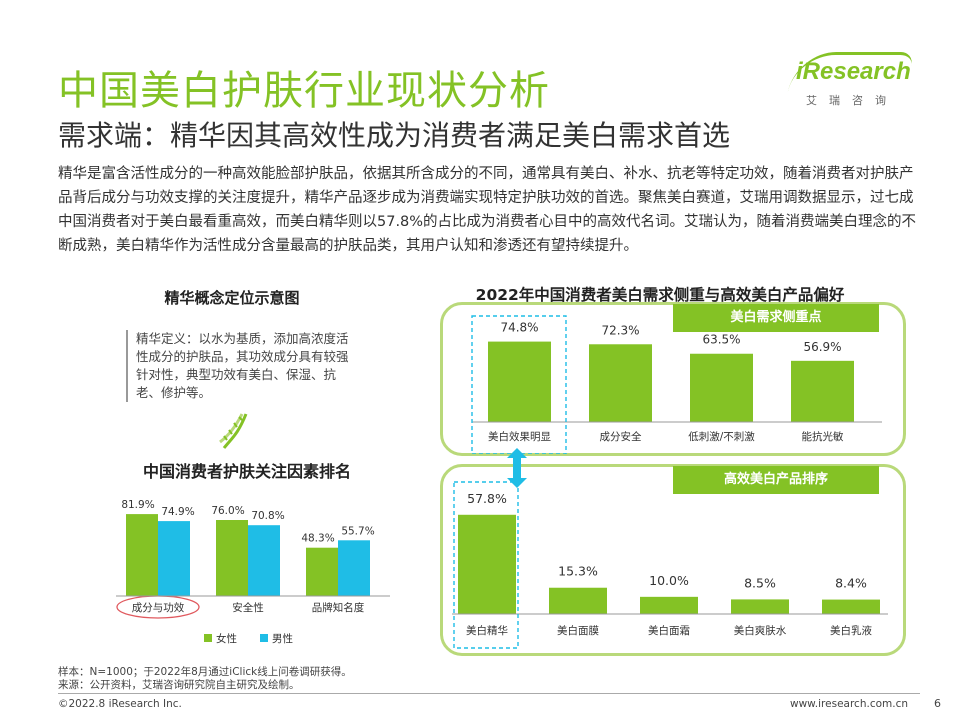 The image size is (960, 720). What do you see at coordinates (669, 580) in the screenshot?
I see `data-label: 10.0%` at bounding box center [669, 580].